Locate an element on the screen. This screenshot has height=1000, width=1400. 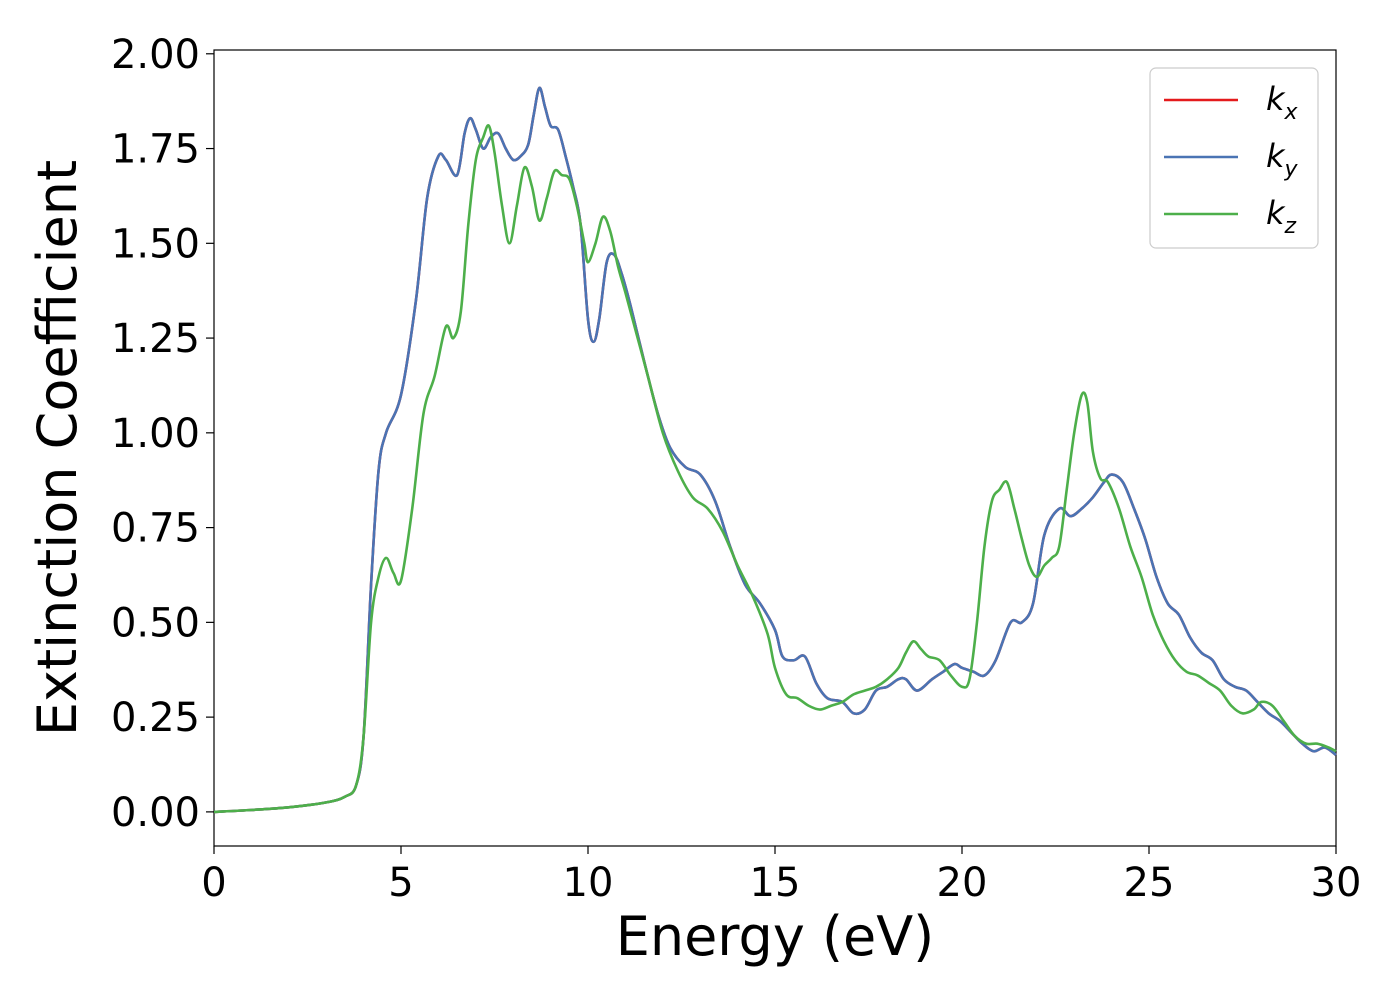
x-tick-label: 10 is located at coordinates (588, 883).